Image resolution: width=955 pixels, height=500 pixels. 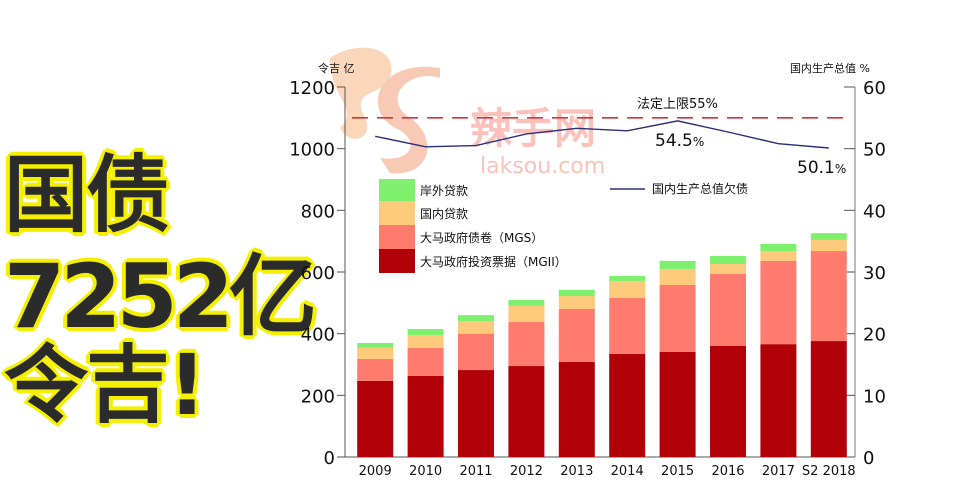 What do you see at coordinates (677, 104) in the screenshot?
I see `legal-limit-label: 法定上限55%` at bounding box center [677, 104].